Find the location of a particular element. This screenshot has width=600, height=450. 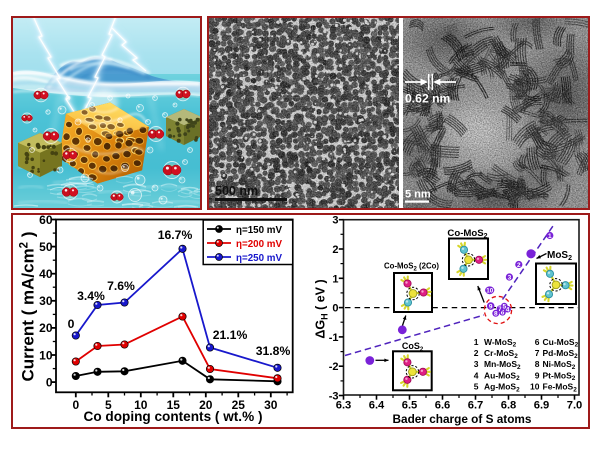

svg-text: 31.8% is located at coordinates (273, 351).